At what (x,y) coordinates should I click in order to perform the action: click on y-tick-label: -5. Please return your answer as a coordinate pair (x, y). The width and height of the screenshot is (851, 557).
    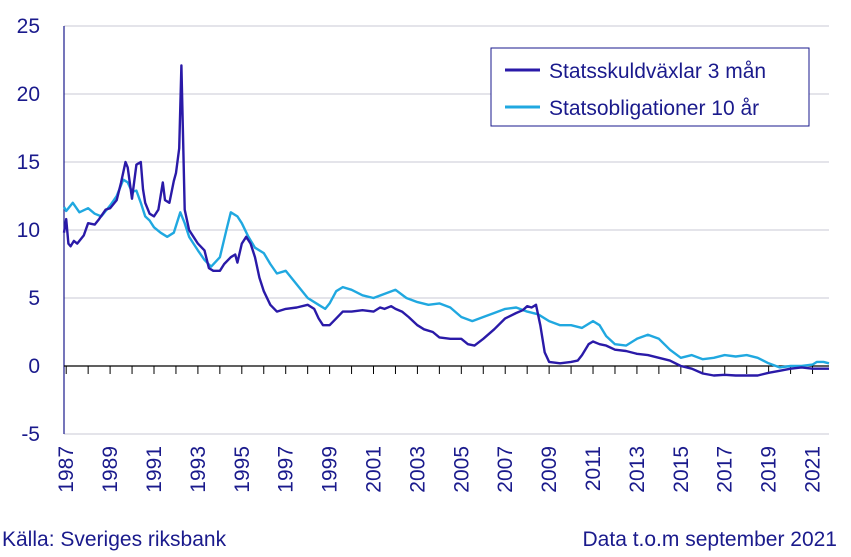
    Looking at the image, I should click on (30, 434).